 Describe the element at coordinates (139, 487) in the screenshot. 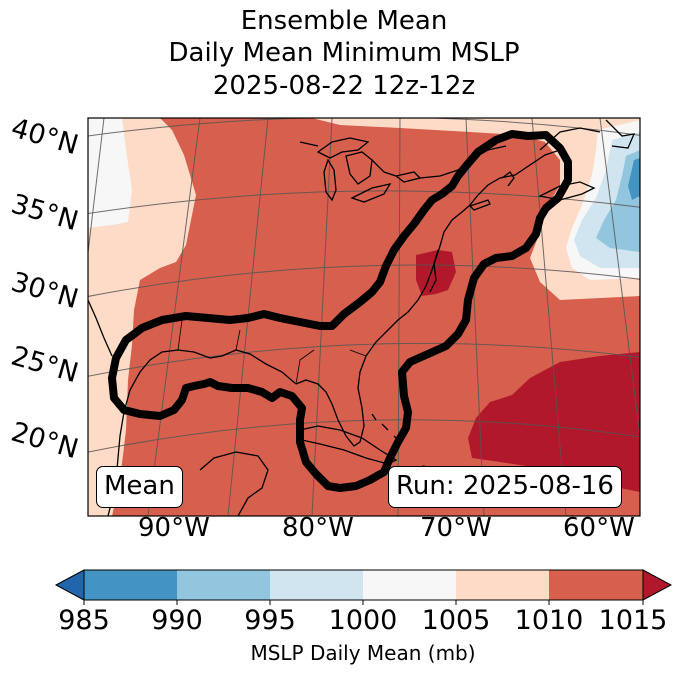

I see `mean-label-box: Mean` at that location.